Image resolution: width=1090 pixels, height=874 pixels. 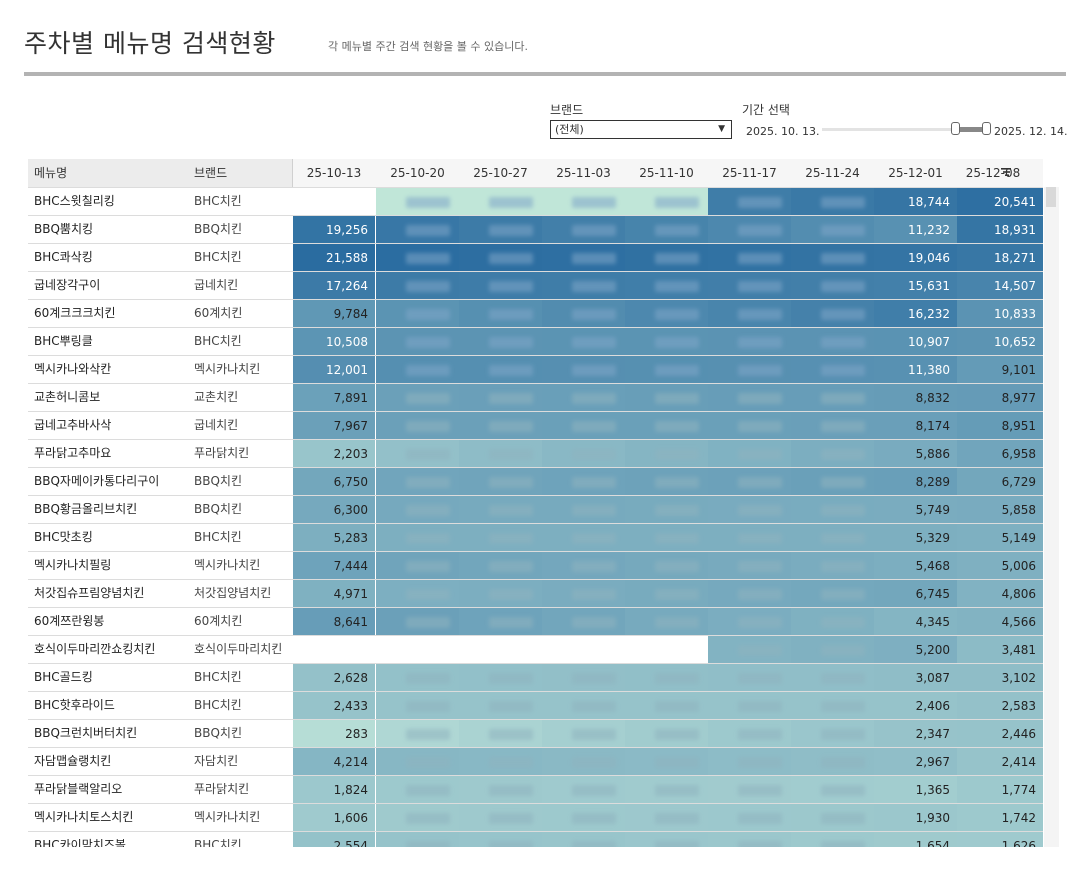 What do you see at coordinates (51, 173) in the screenshot?
I see `header-menu: 메뉴명` at bounding box center [51, 173].